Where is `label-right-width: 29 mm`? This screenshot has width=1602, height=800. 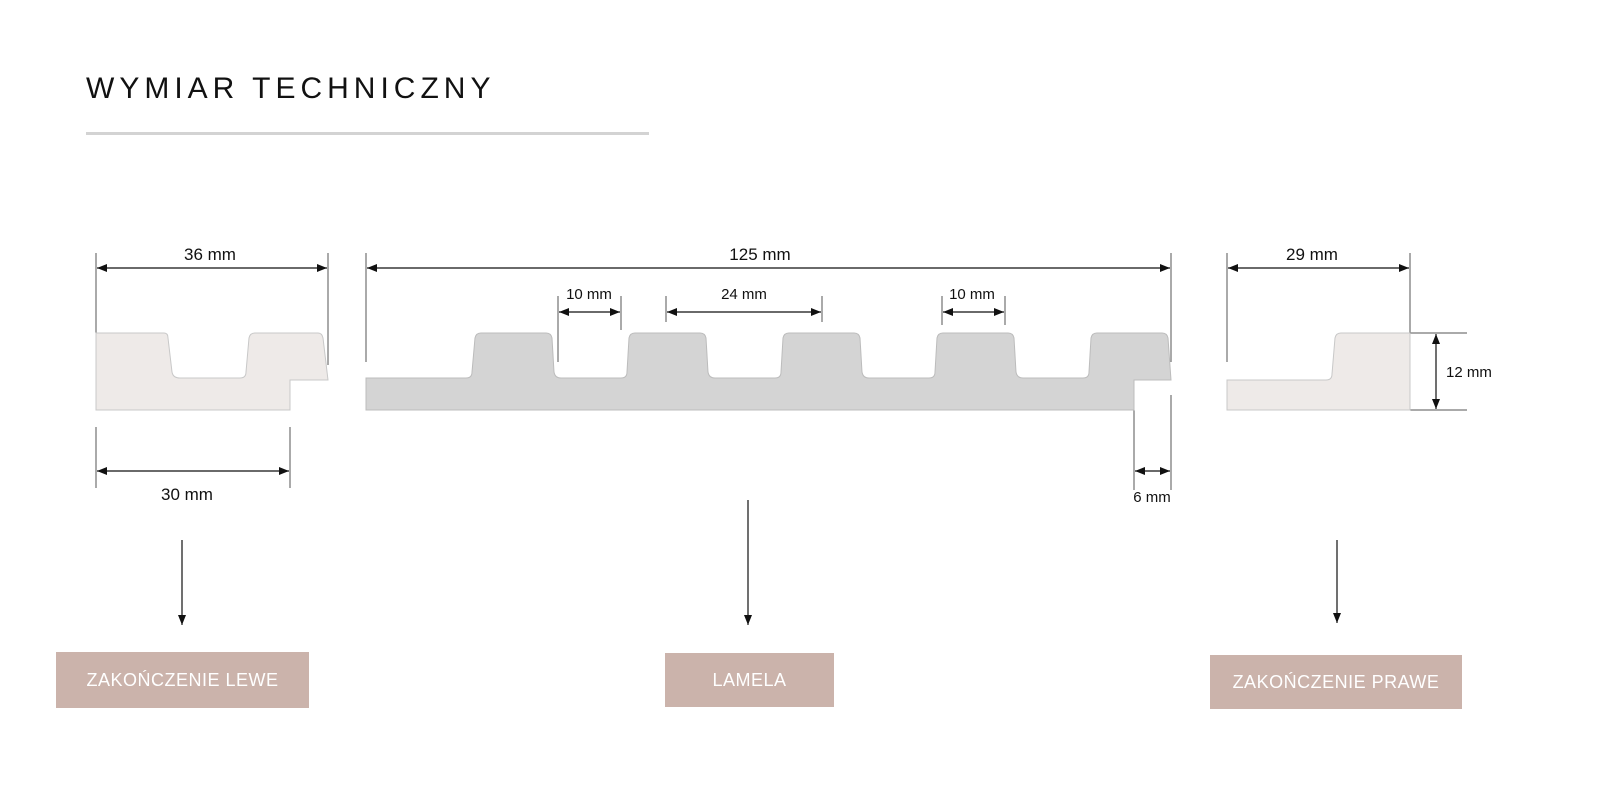 label-right-width: 29 mm is located at coordinates (1312, 254).